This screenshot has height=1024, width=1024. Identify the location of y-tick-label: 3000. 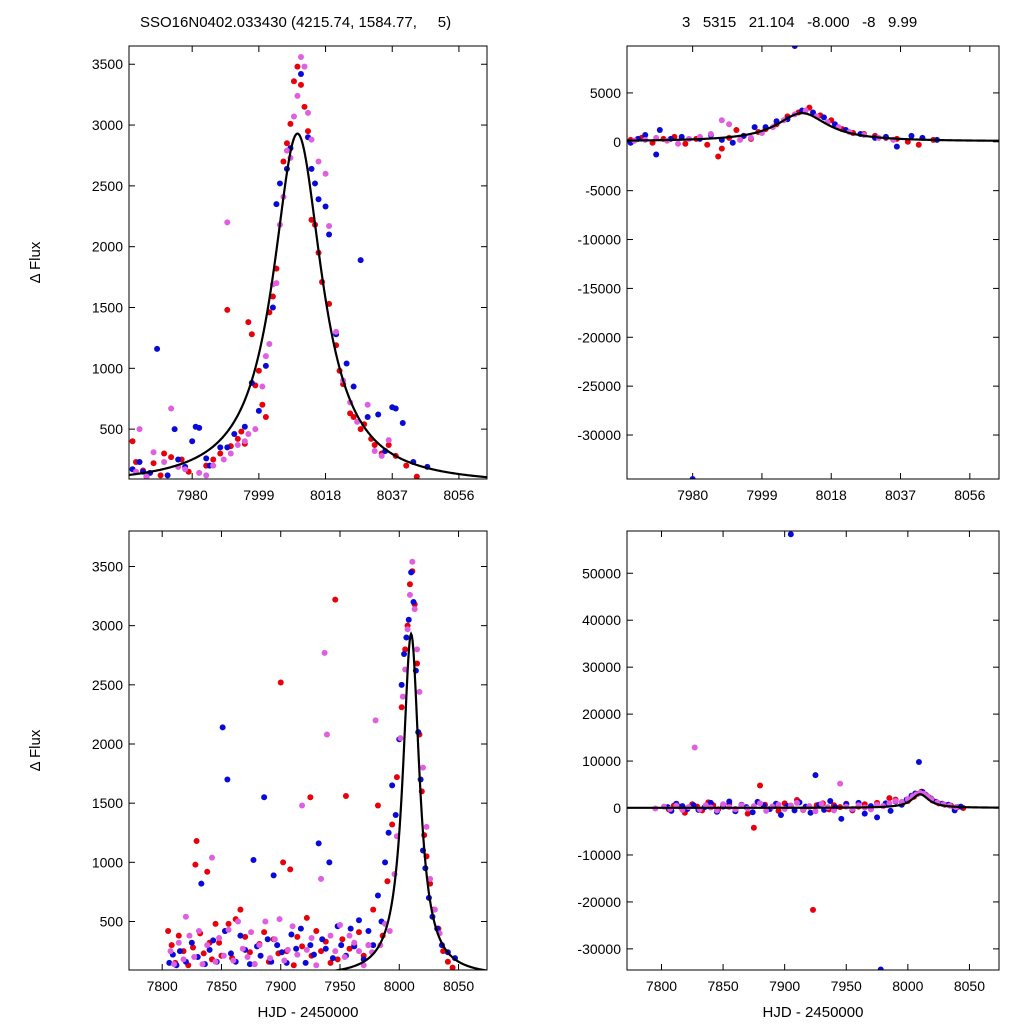
(107, 626).